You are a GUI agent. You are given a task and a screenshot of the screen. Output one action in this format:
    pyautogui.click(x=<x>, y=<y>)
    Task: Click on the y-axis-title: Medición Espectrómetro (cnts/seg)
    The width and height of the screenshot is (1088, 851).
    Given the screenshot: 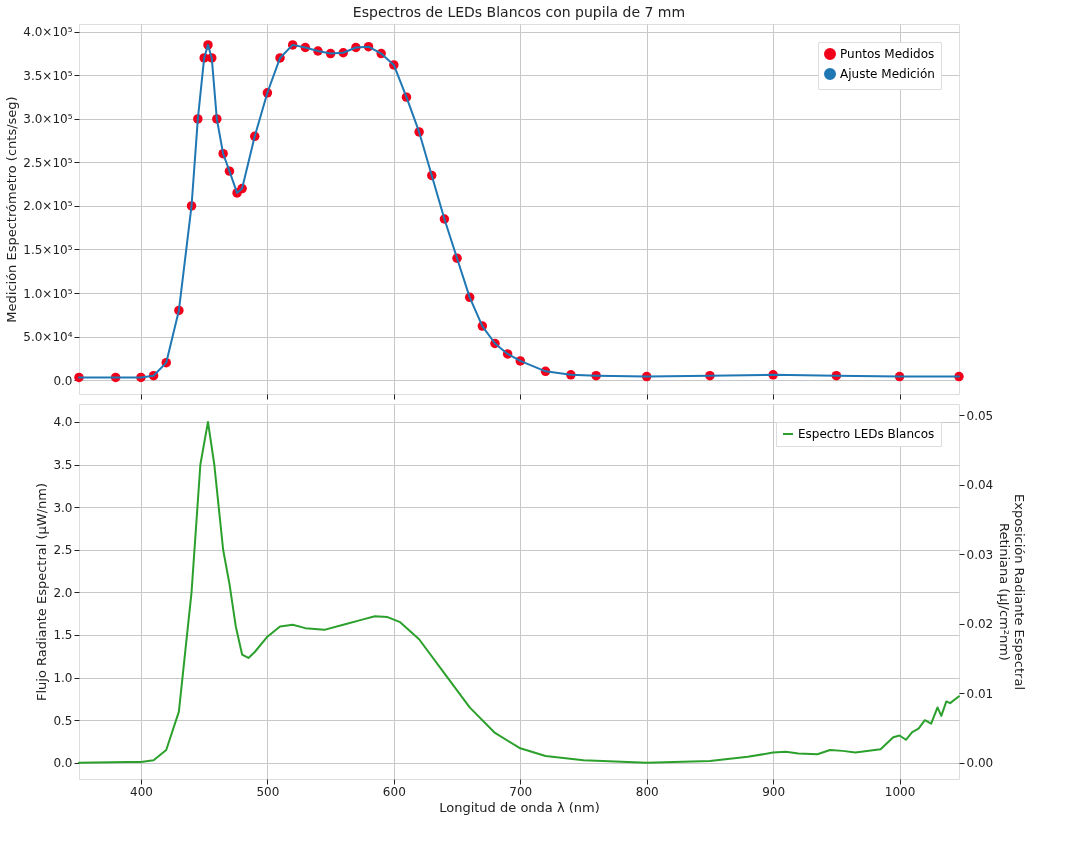 What is the action you would take?
    pyautogui.click(x=12, y=209)
    